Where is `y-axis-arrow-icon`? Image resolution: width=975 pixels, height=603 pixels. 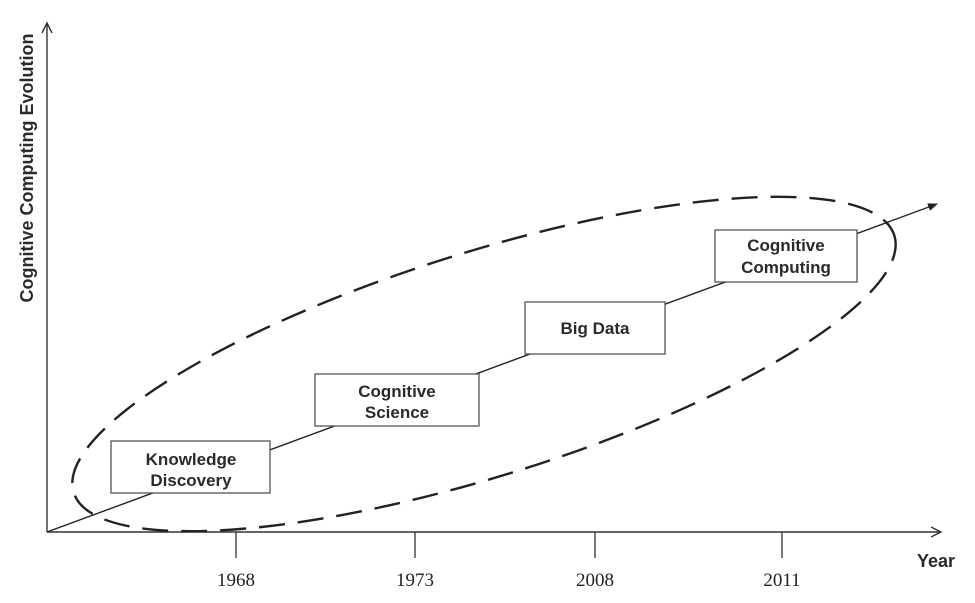
y-axis-arrow-icon is located at coordinates (47, 27).